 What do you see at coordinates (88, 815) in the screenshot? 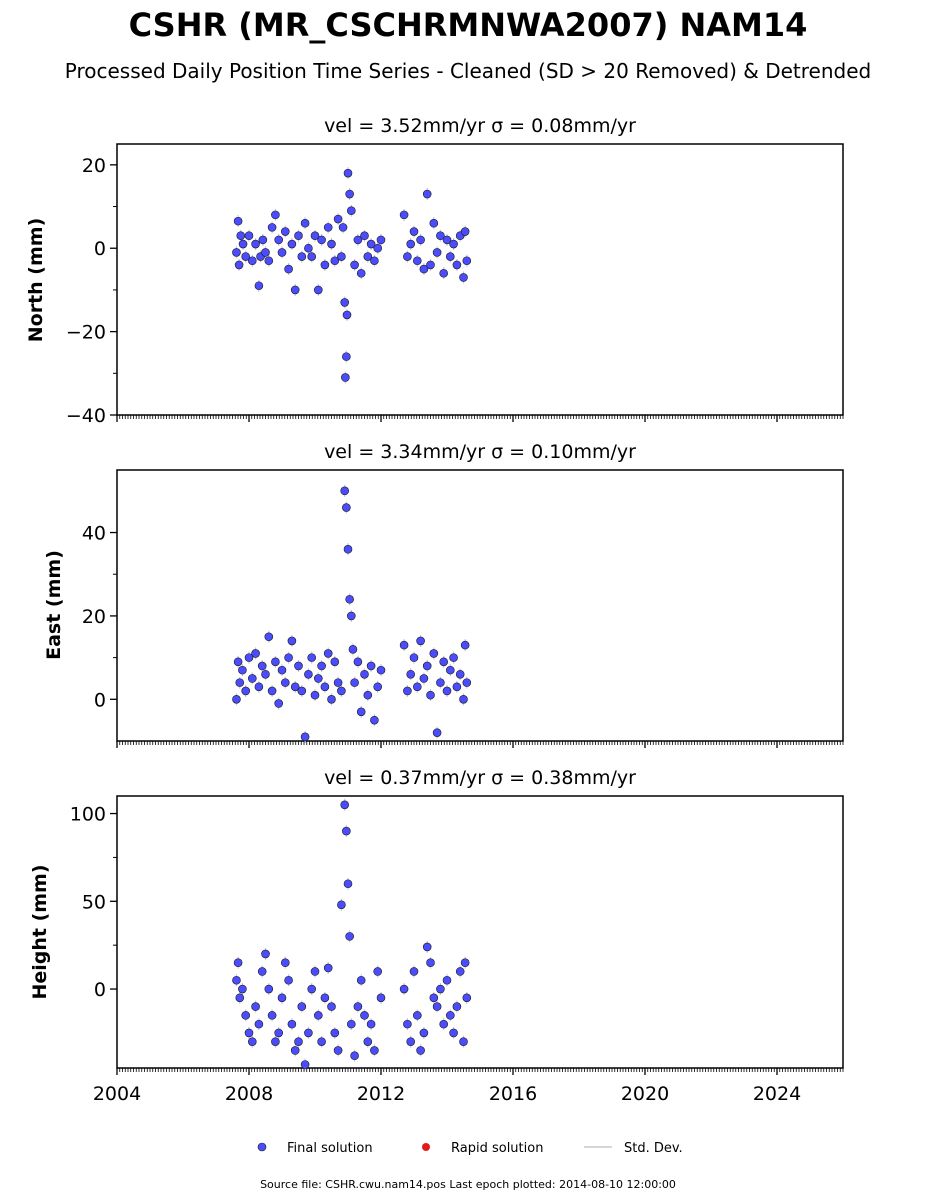
I see `height-ytick-label: 100` at bounding box center [88, 815].